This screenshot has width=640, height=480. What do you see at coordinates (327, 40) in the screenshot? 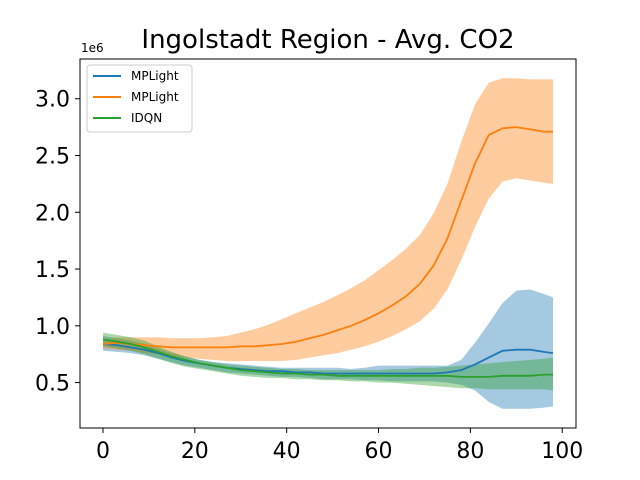
I see `chart-title: Ingolstadt Region - Avg. CO2` at bounding box center [327, 40].